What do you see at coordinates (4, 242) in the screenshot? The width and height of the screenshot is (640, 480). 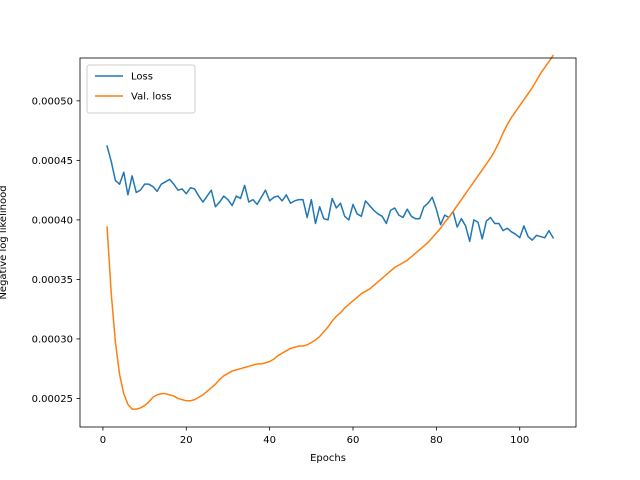 I see `y-axis-label: Negative log likelihood` at bounding box center [4, 242].